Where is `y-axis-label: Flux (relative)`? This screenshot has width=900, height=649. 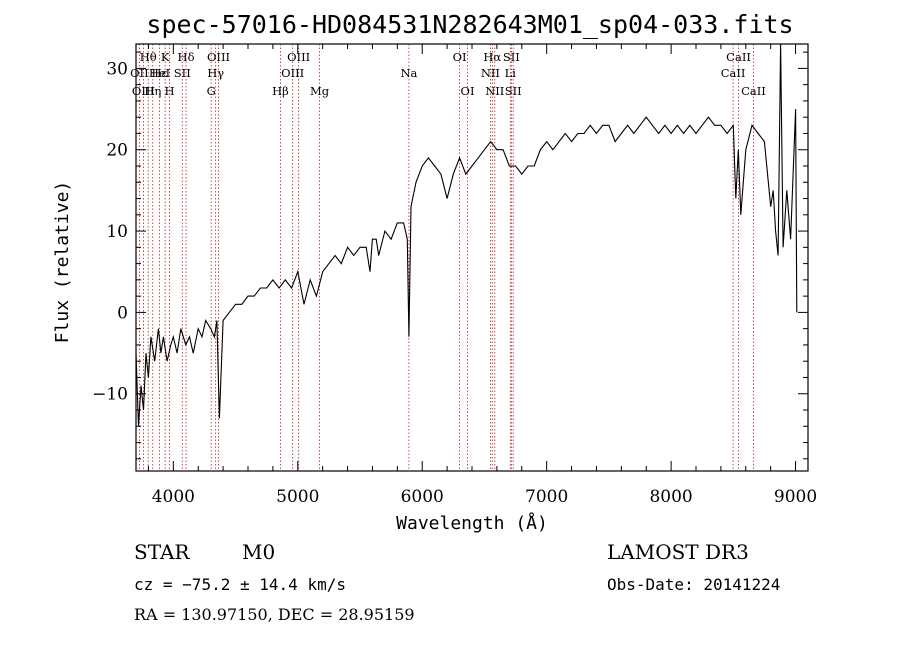
y-axis-label: Flux (relative) is located at coordinates (62, 262).